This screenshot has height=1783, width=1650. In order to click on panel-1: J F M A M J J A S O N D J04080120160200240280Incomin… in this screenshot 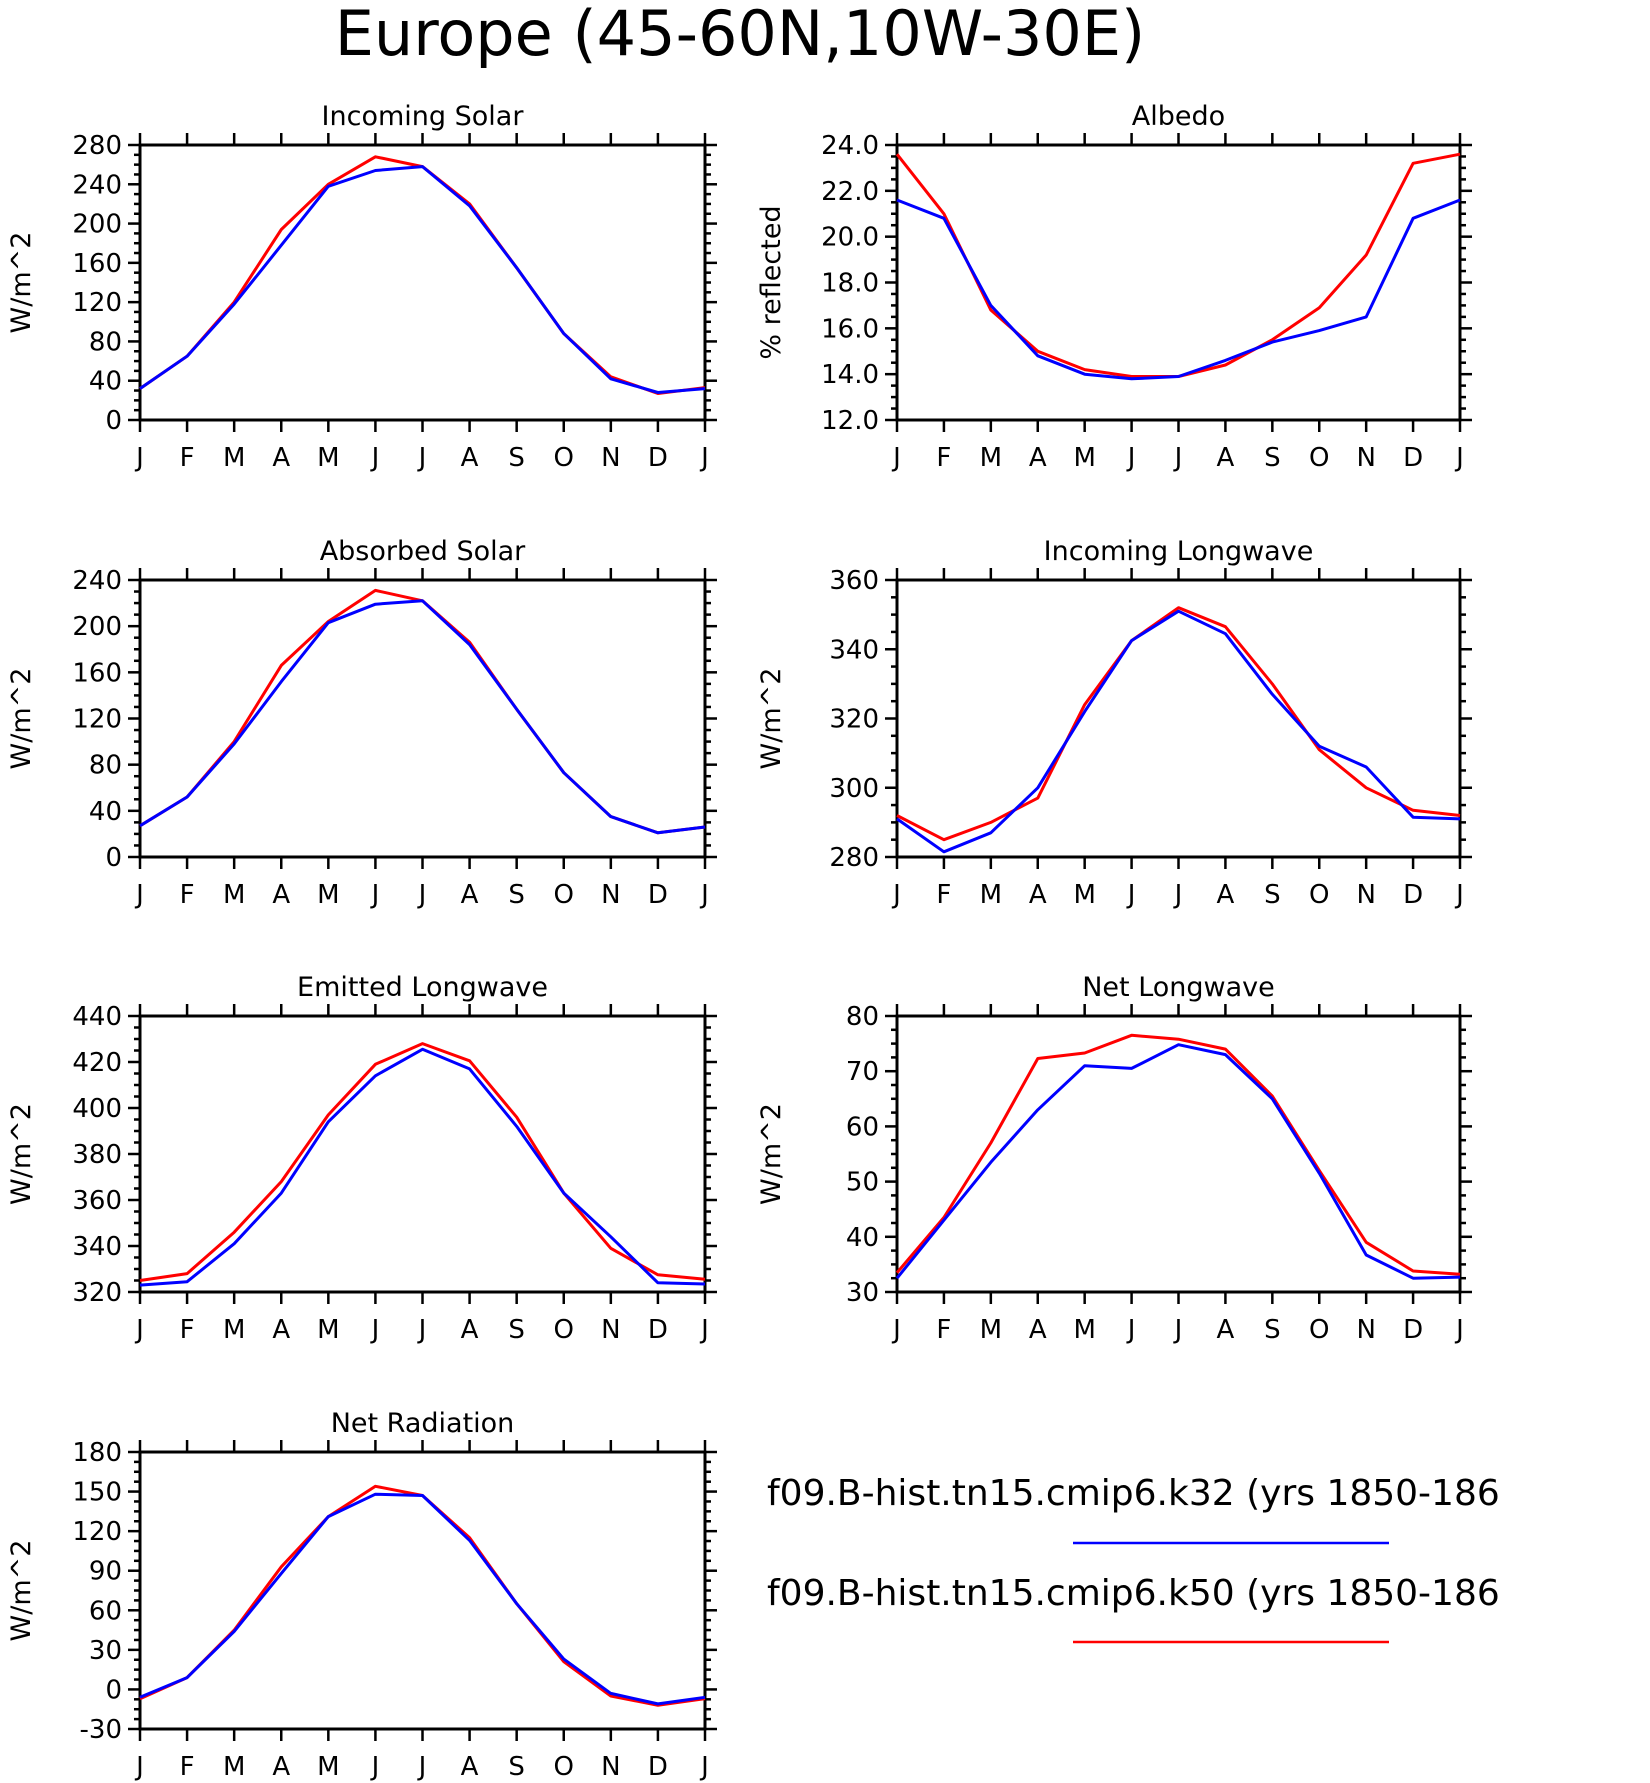, I will do `click(361, 287)`.